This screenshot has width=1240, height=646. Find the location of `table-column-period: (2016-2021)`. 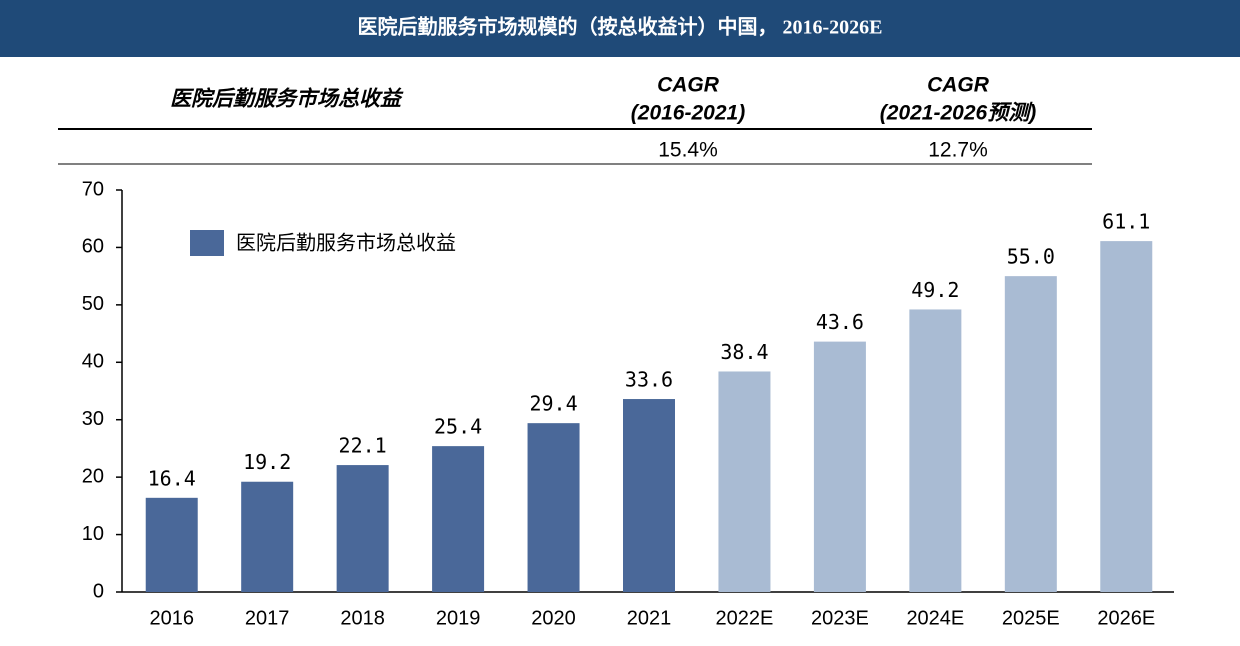

table-column-period: (2016-2021) is located at coordinates (688, 113).